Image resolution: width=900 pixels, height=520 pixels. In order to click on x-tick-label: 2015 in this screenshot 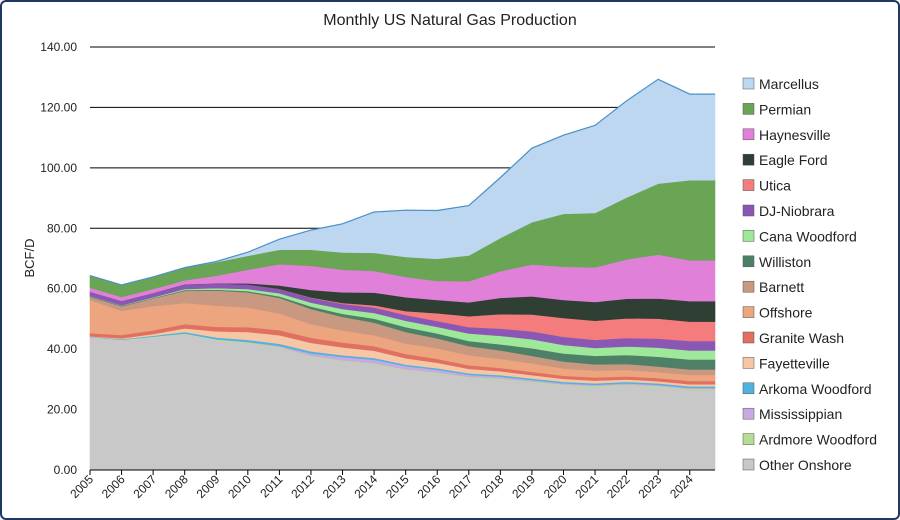, I will do `click(397, 486)`.